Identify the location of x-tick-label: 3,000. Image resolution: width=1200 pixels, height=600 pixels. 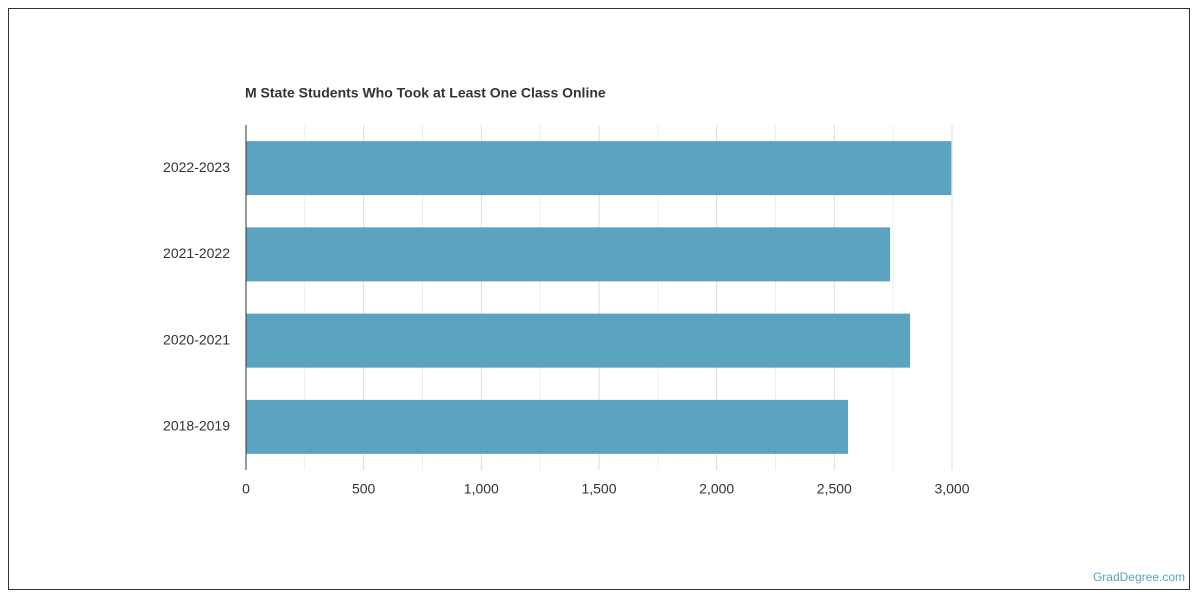
(951, 489).